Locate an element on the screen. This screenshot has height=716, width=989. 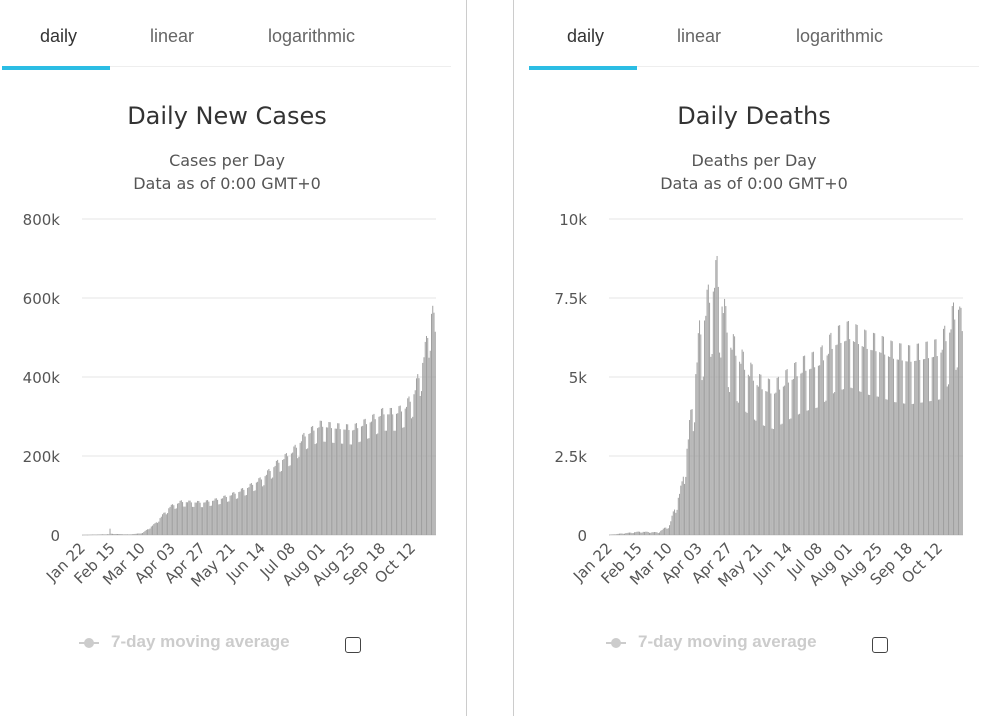
y-tick-label: 10k is located at coordinates (573, 220).